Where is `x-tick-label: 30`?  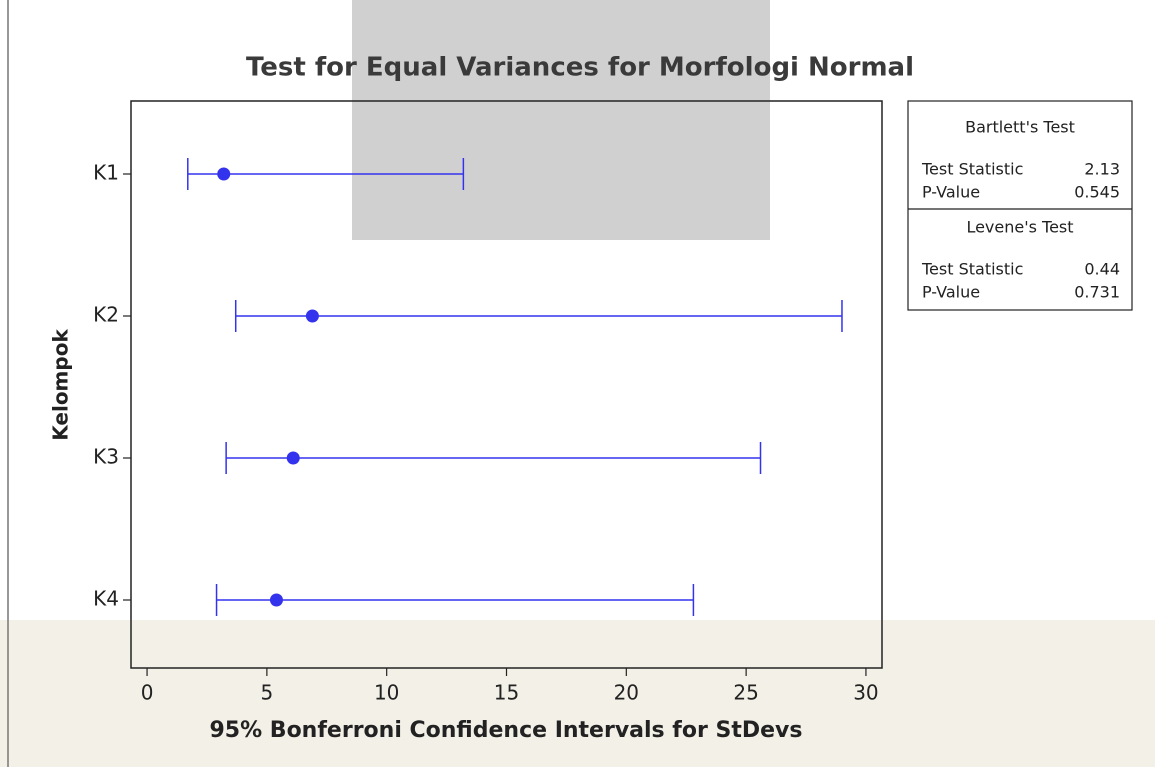
x-tick-label: 30 is located at coordinates (865, 693).